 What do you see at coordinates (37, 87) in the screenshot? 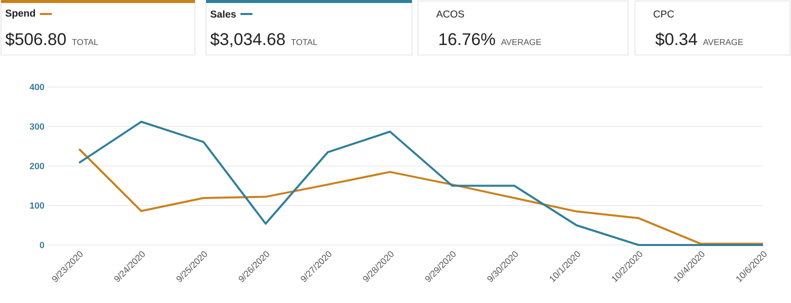
I see `y-tick-label: 400` at bounding box center [37, 87].